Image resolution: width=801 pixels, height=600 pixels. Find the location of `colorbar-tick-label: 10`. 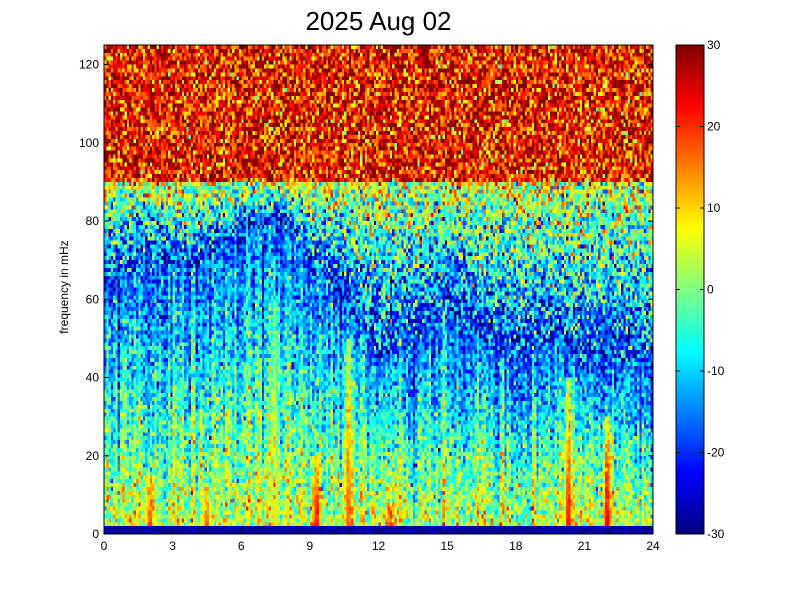

colorbar-tick-label: 10 is located at coordinates (714, 208).